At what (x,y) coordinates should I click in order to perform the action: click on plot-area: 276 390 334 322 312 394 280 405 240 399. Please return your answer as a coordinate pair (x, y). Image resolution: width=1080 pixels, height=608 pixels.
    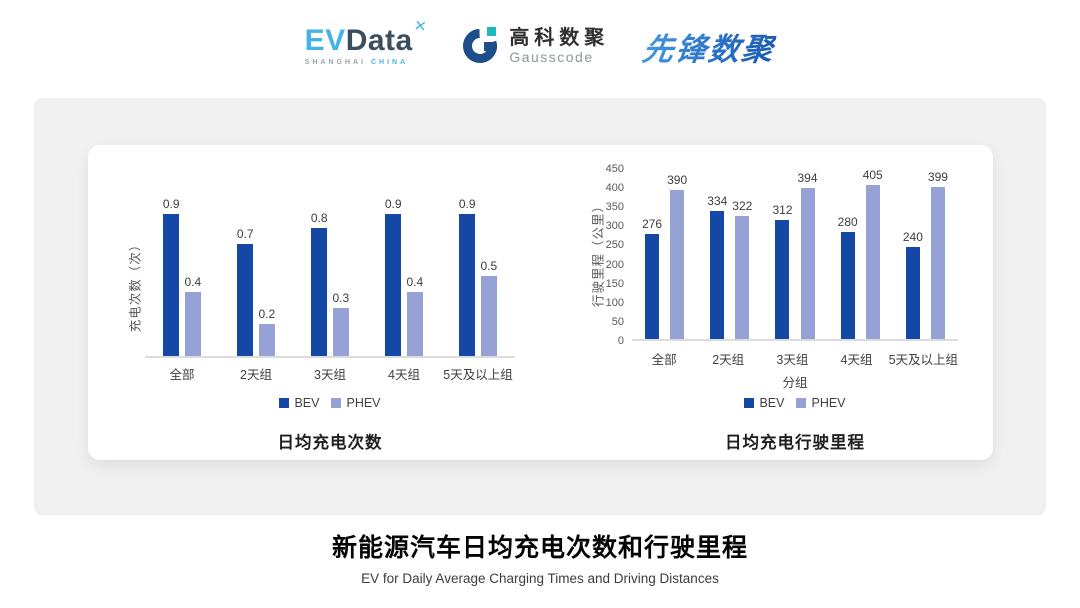
    Looking at the image, I should click on (795, 255).